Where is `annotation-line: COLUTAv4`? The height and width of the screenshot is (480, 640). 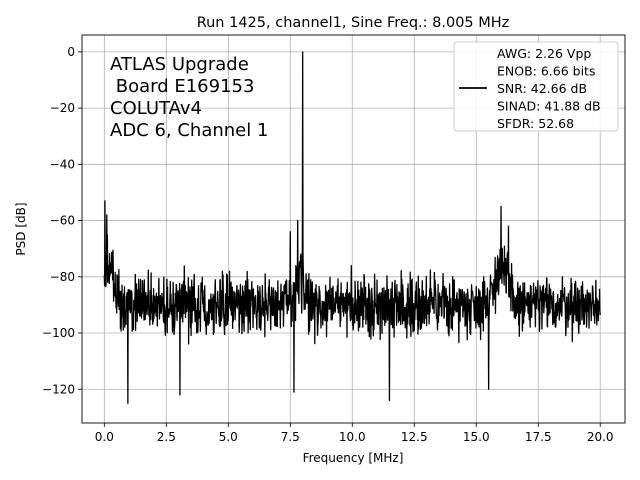
annotation-line: COLUTAv4 is located at coordinates (156, 108).